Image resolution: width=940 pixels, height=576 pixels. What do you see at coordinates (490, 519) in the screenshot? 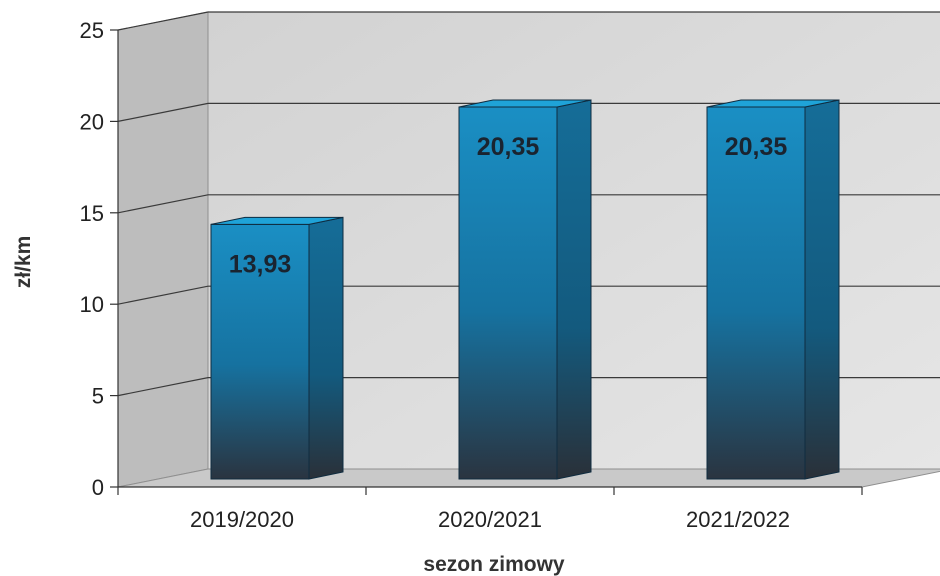
I see `x-tick-label: 2020/2021` at bounding box center [490, 519].